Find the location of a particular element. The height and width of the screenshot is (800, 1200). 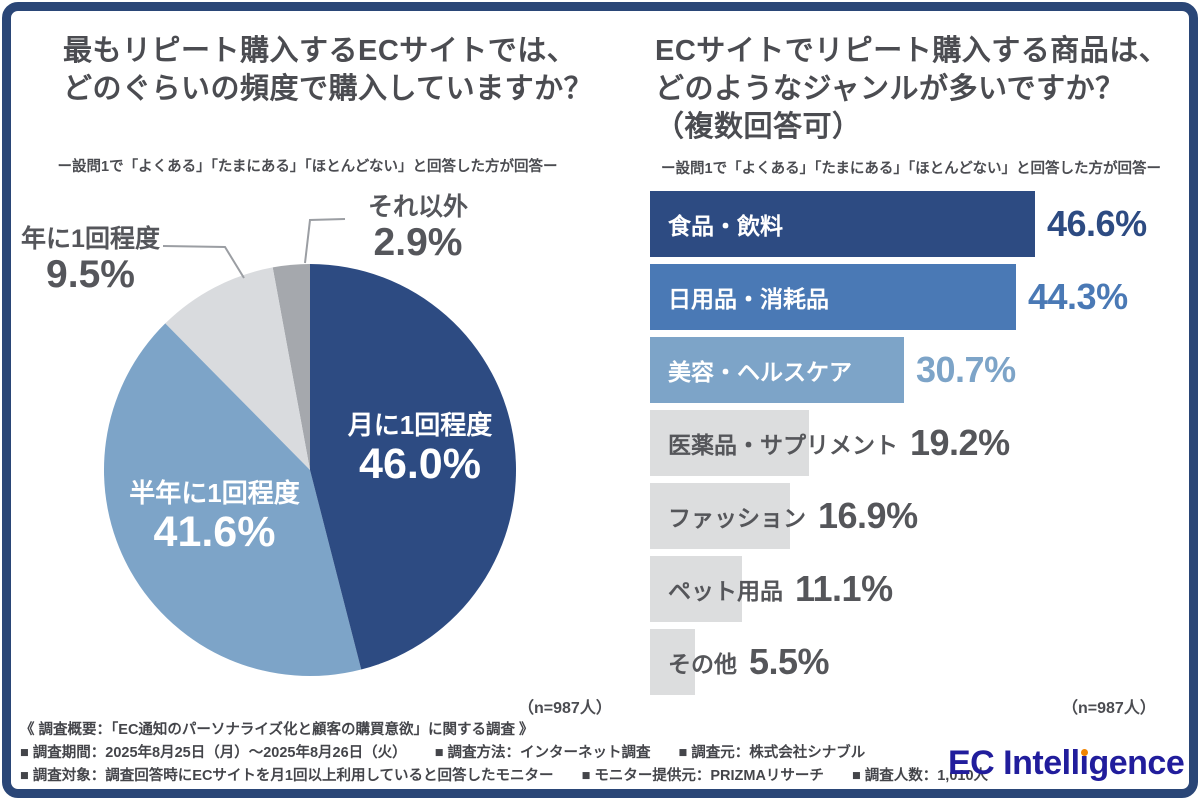

logo-prefix: EC Intell is located at coordinates (1014, 763).